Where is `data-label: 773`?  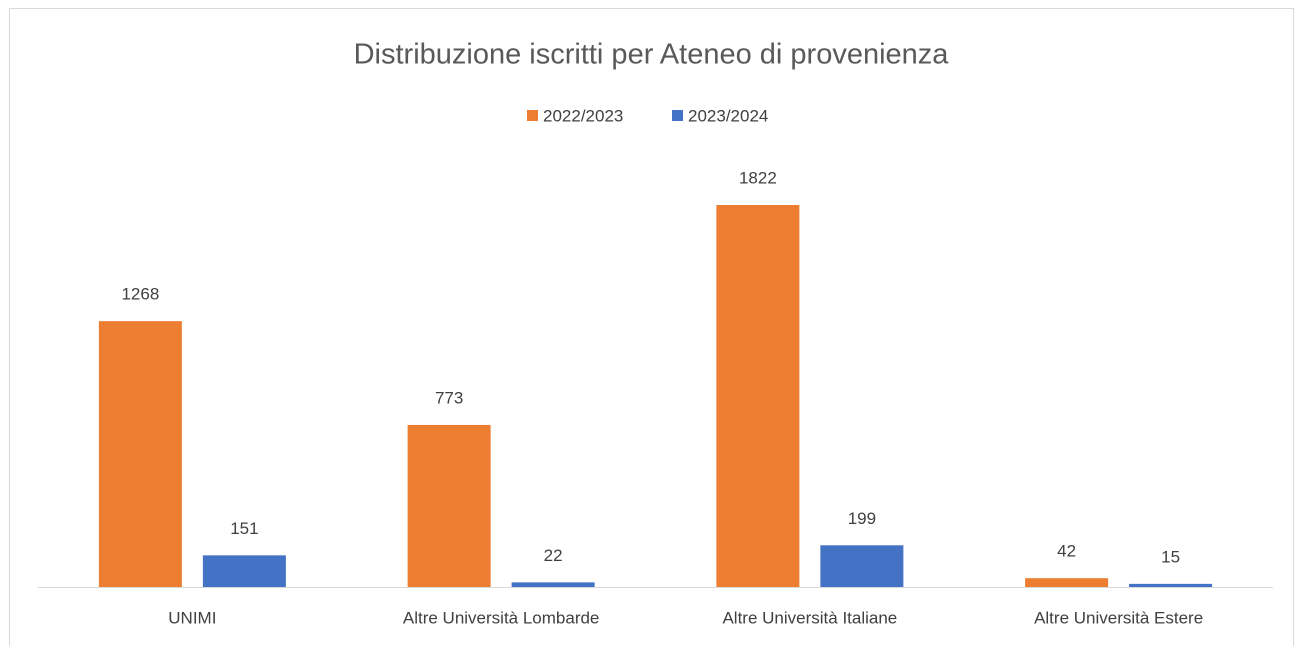
data-label: 773 is located at coordinates (449, 397).